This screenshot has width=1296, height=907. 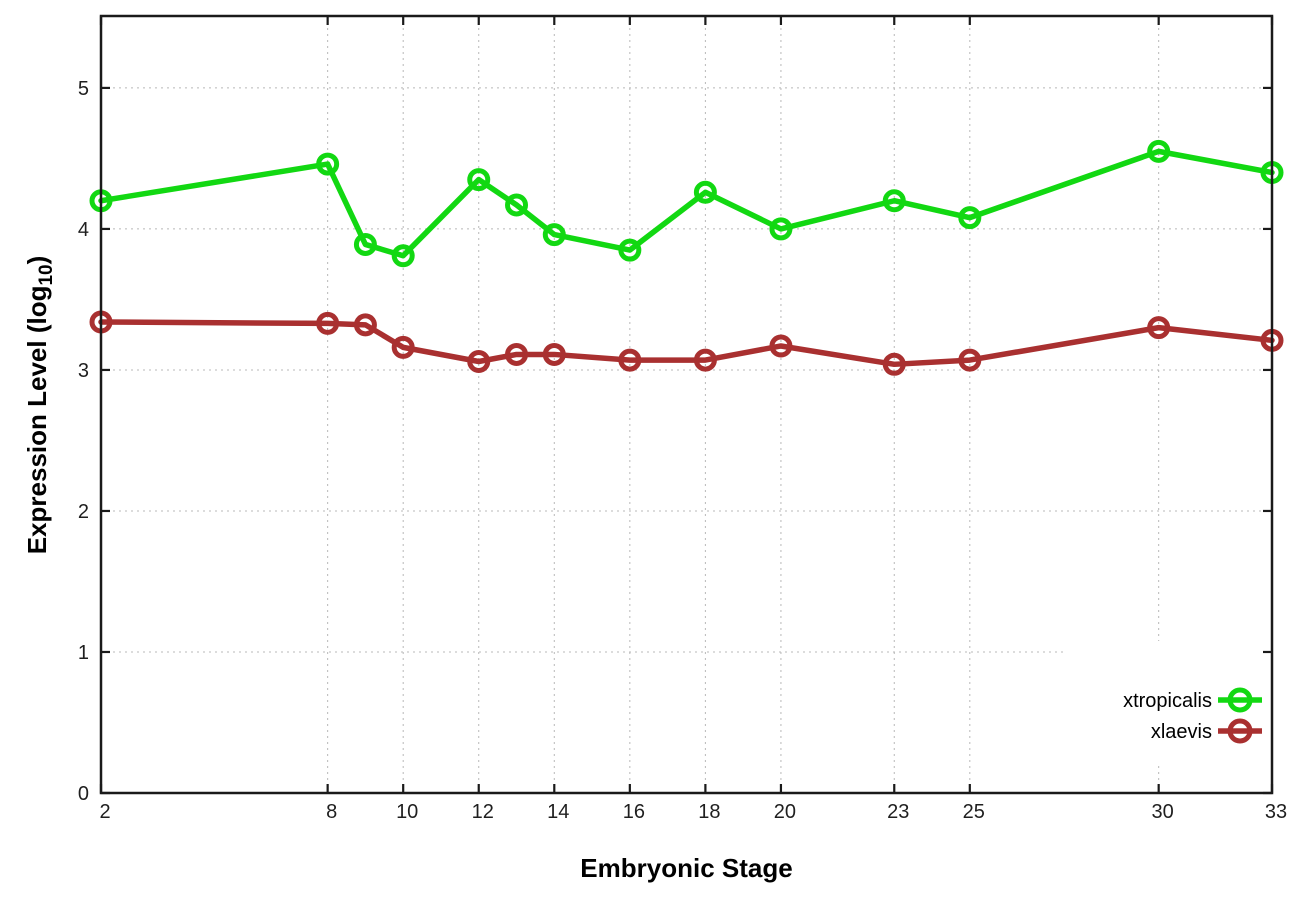 I want to click on y-tick-label-1: 1, so click(x=83, y=653).